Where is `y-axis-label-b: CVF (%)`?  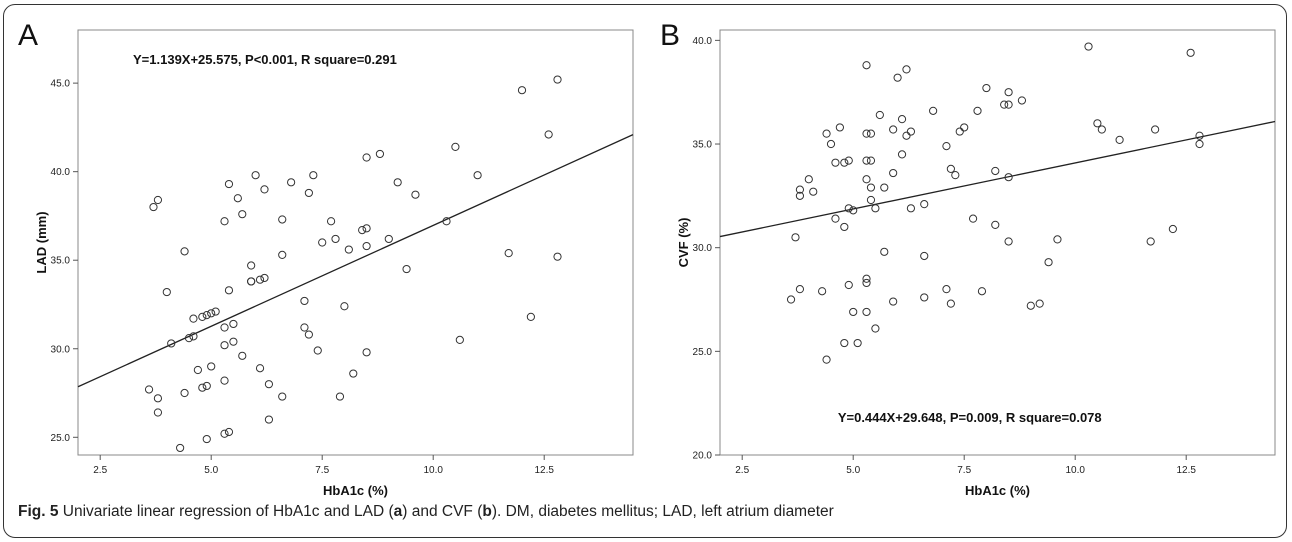 y-axis-label-b: CVF (%) is located at coordinates (683, 243).